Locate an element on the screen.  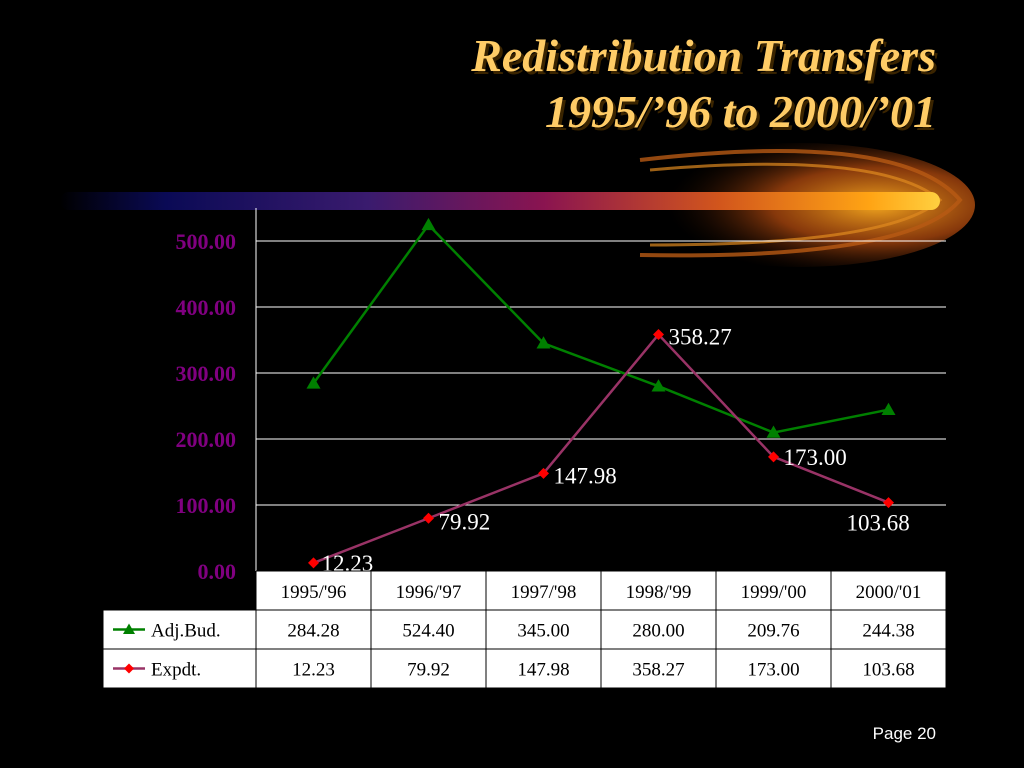
y-tick-label: 500.00 is located at coordinates (206, 241).